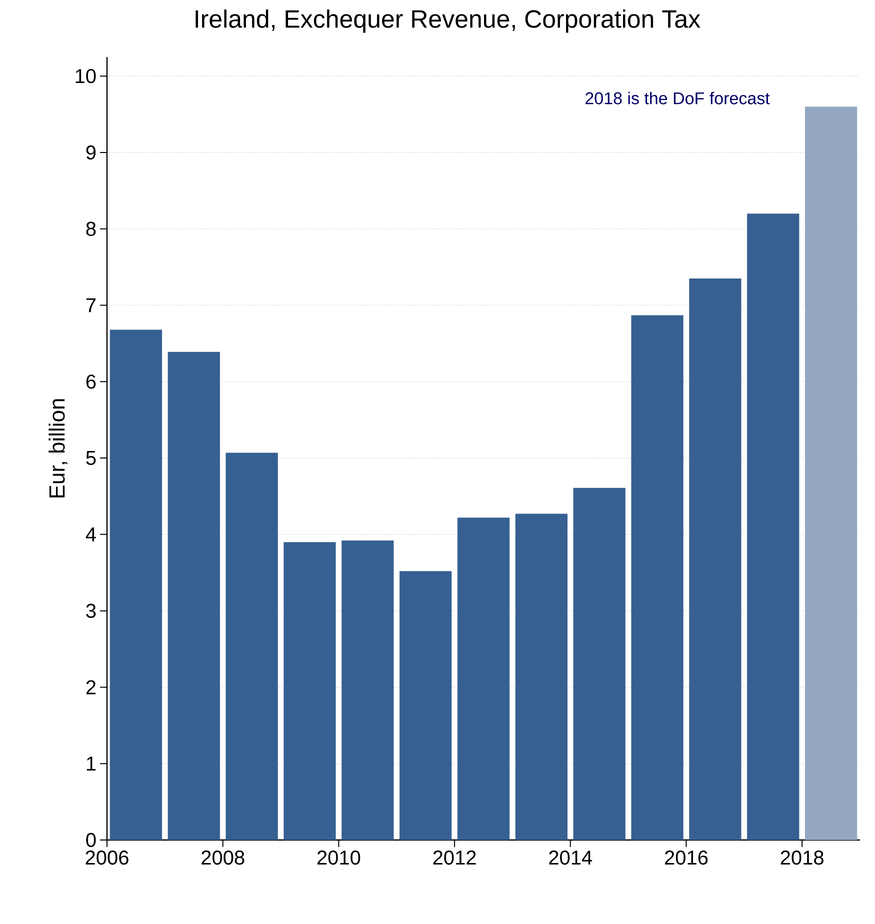  Describe the element at coordinates (686, 857) in the screenshot. I see `x-tick-label: 2016` at that location.